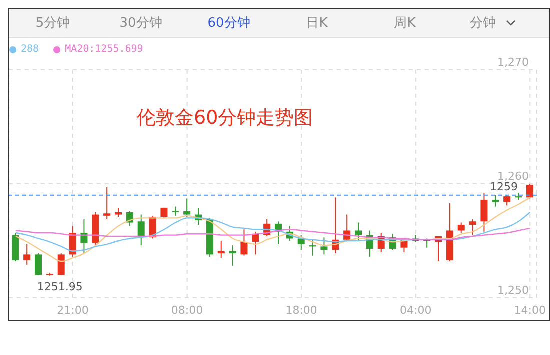 Image resolution: width=550 pixels, height=355 pixels. I want to click on text: 分钟, so click(483, 23).